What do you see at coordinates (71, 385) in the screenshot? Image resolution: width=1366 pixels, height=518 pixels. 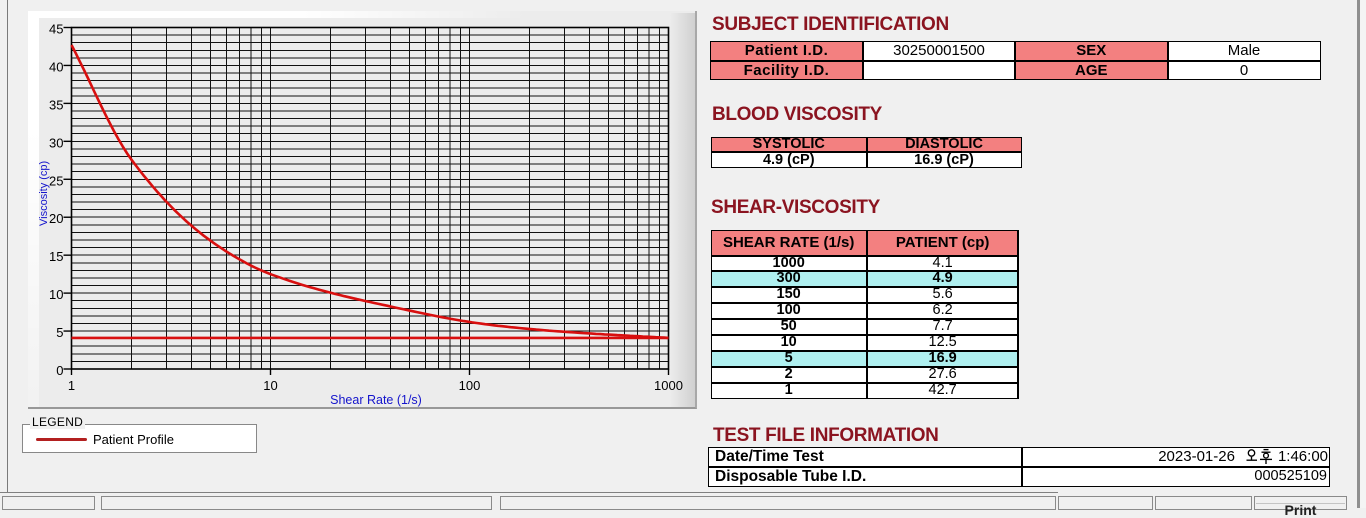 I see `svg-text: 1` at bounding box center [71, 385].